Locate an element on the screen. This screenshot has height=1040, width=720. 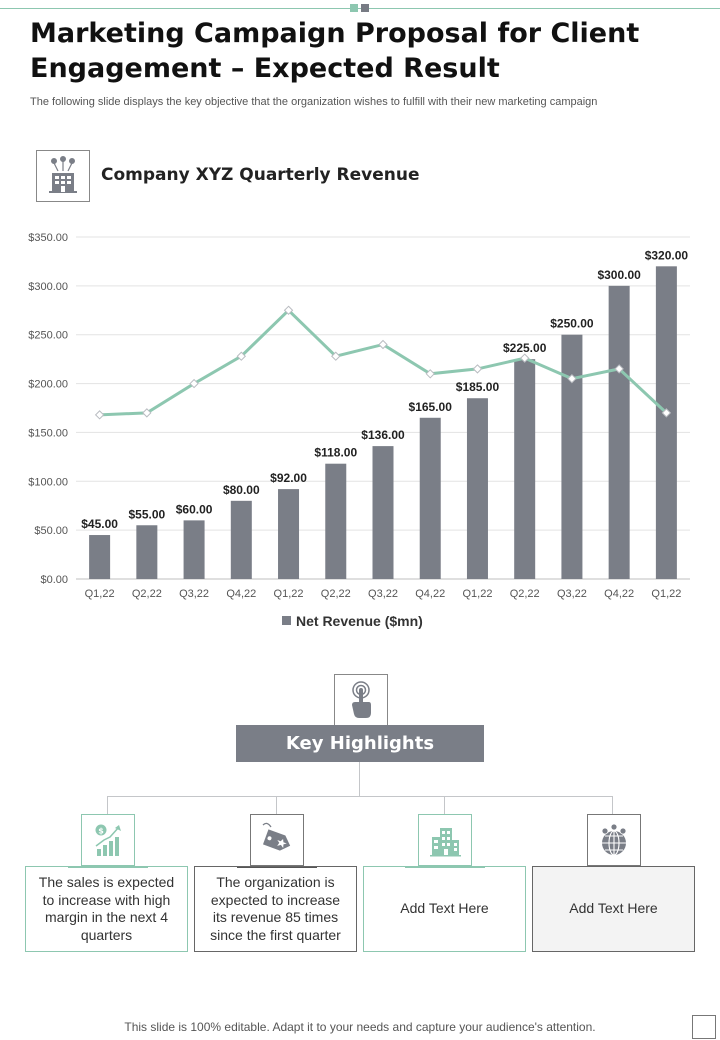
building-network-icon is located at coordinates (63, 176).